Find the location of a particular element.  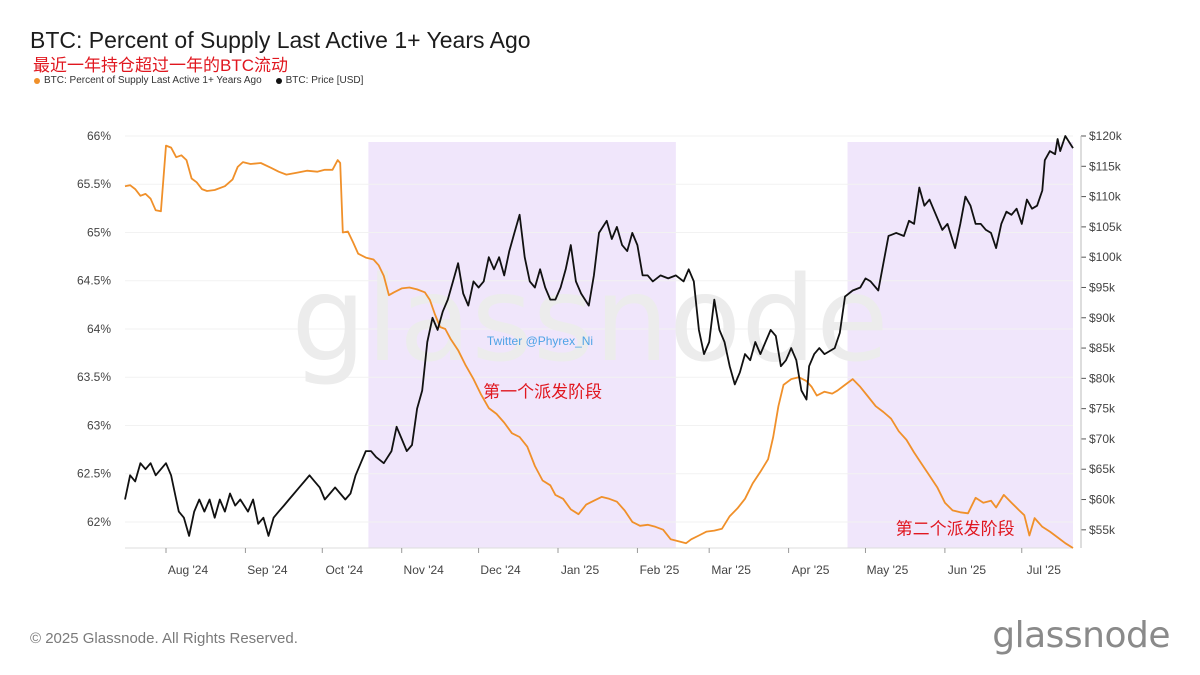

x-tick-label: Jul '25 is located at coordinates (1044, 570).